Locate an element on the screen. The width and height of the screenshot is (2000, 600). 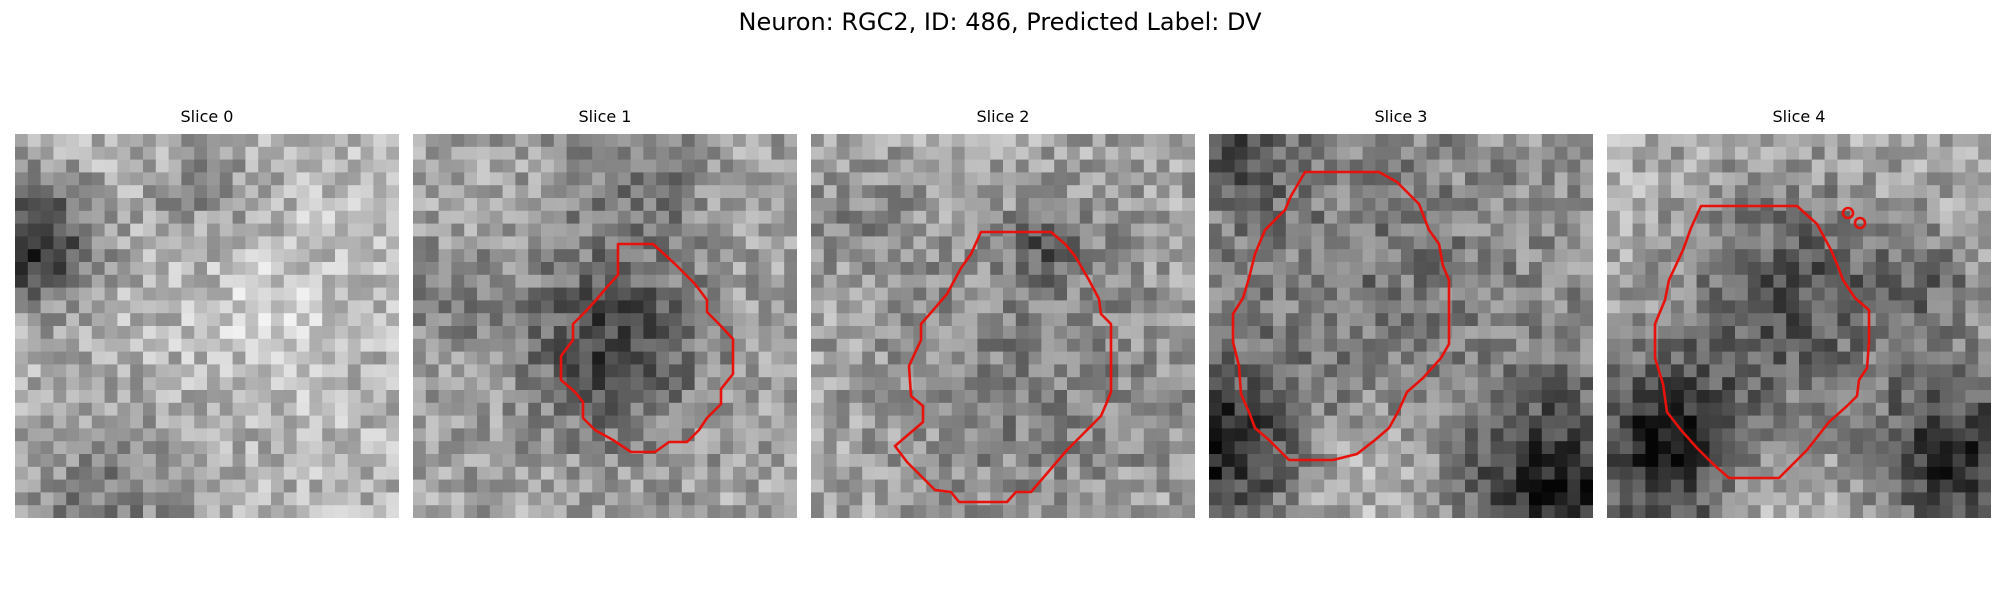
slice-title-0: Slice 0 is located at coordinates (207, 116).